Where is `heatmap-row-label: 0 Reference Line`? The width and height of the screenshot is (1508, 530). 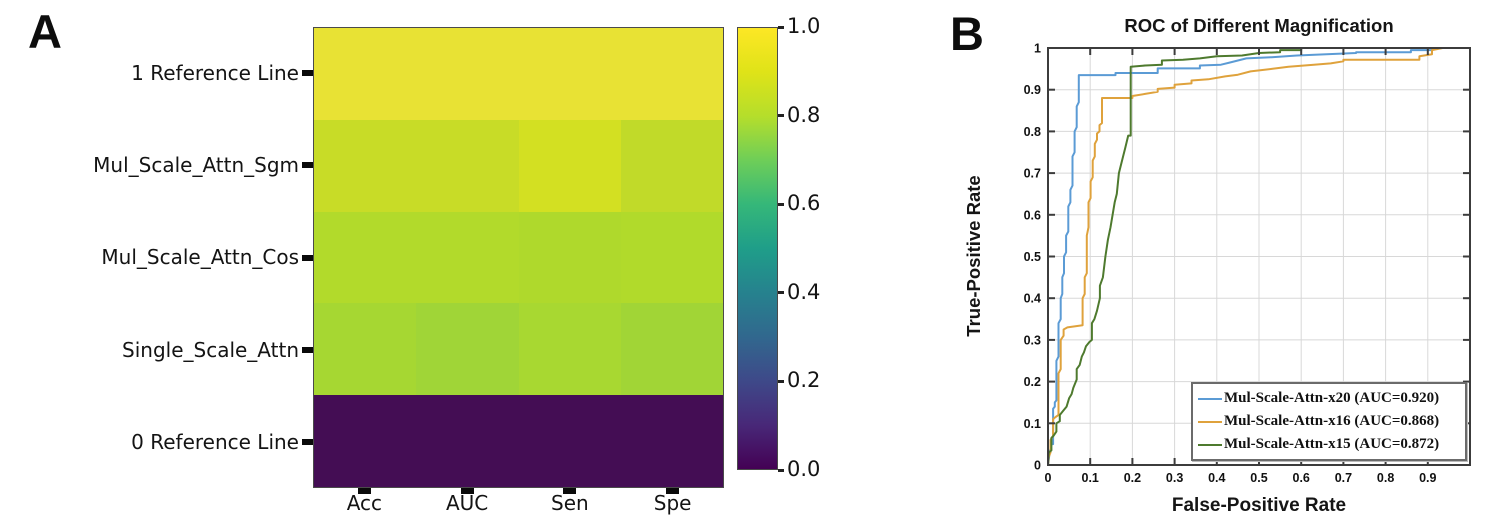
heatmap-row-label: 0 Reference Line is located at coordinates (215, 441).